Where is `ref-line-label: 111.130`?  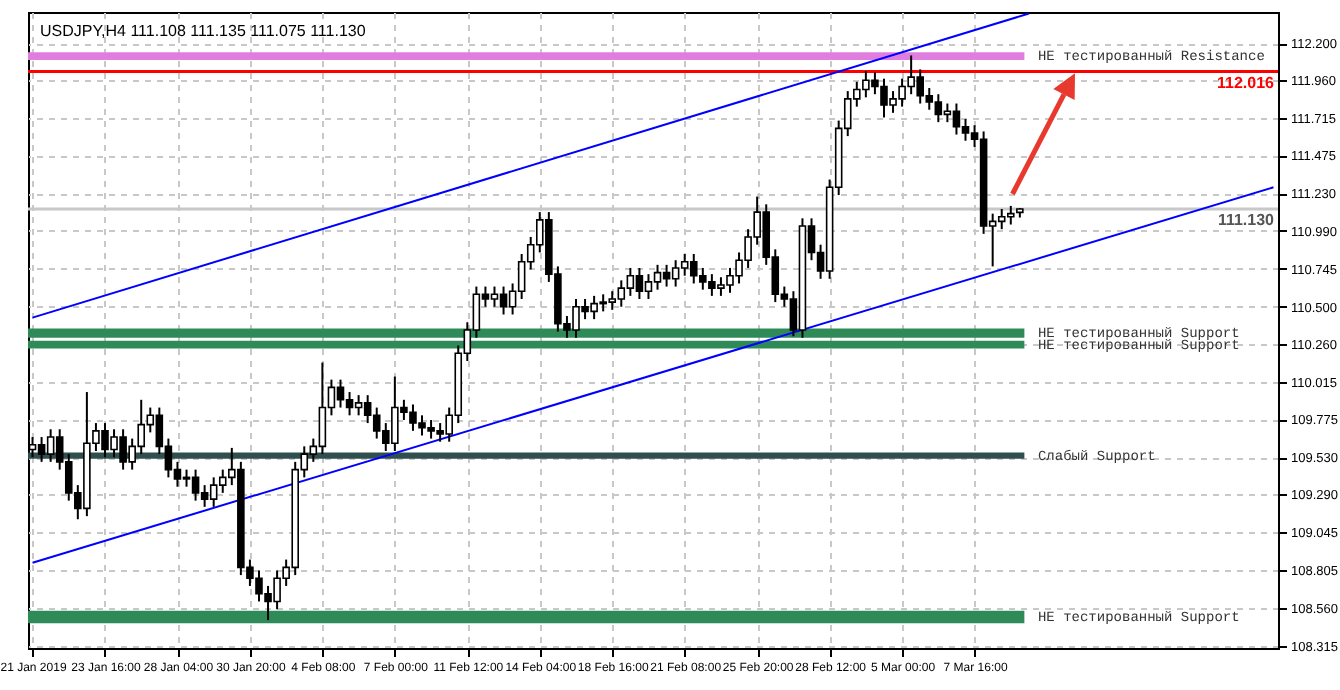
ref-line-label: 111.130 is located at coordinates (1246, 220).